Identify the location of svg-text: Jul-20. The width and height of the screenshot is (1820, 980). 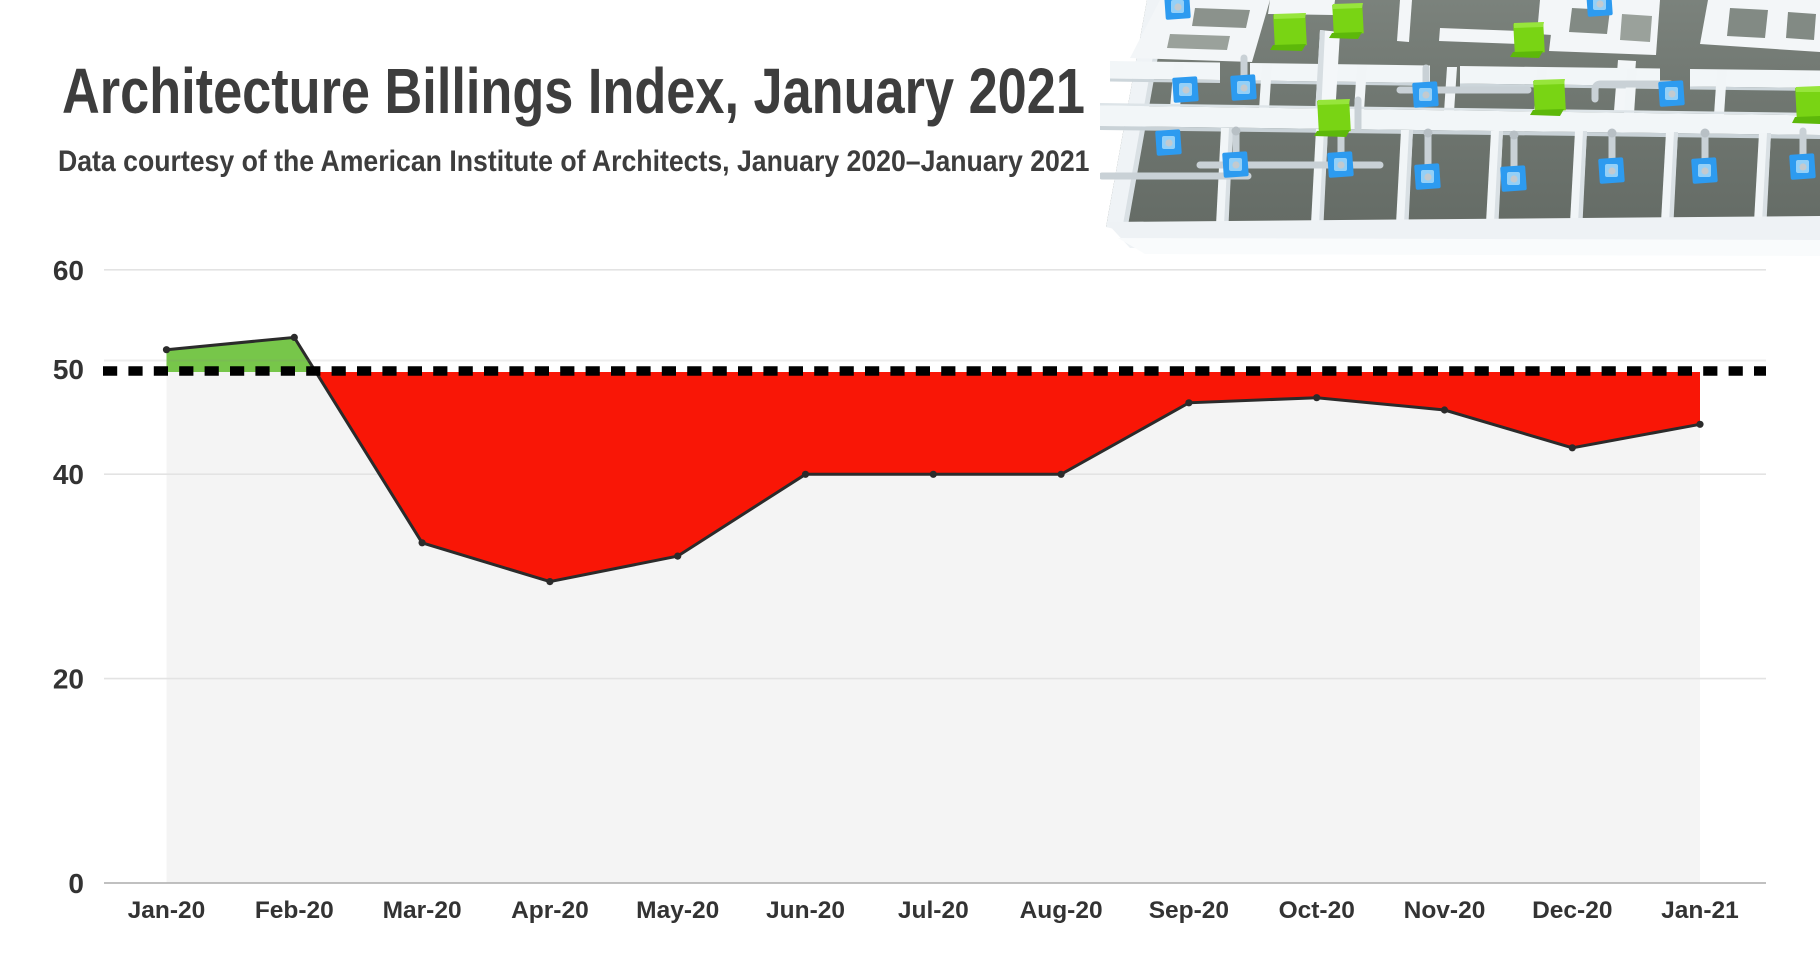
(933, 910).